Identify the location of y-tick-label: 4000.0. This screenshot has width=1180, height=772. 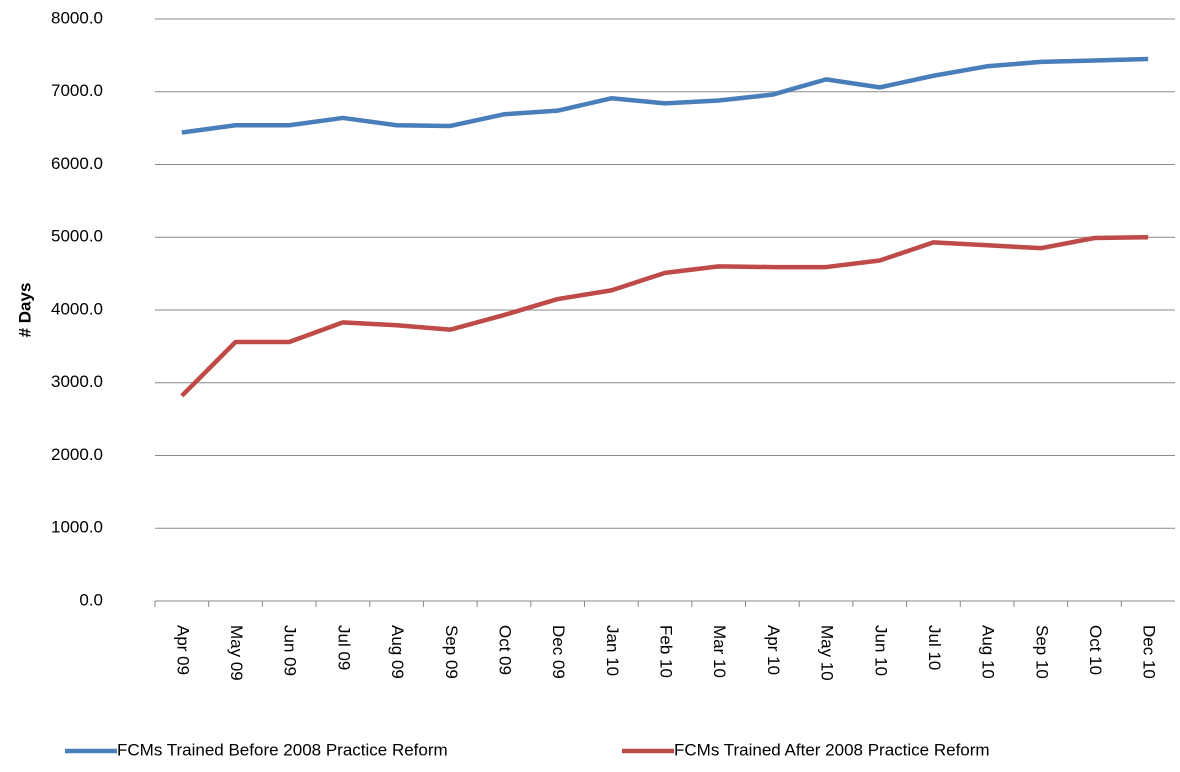
(77, 308).